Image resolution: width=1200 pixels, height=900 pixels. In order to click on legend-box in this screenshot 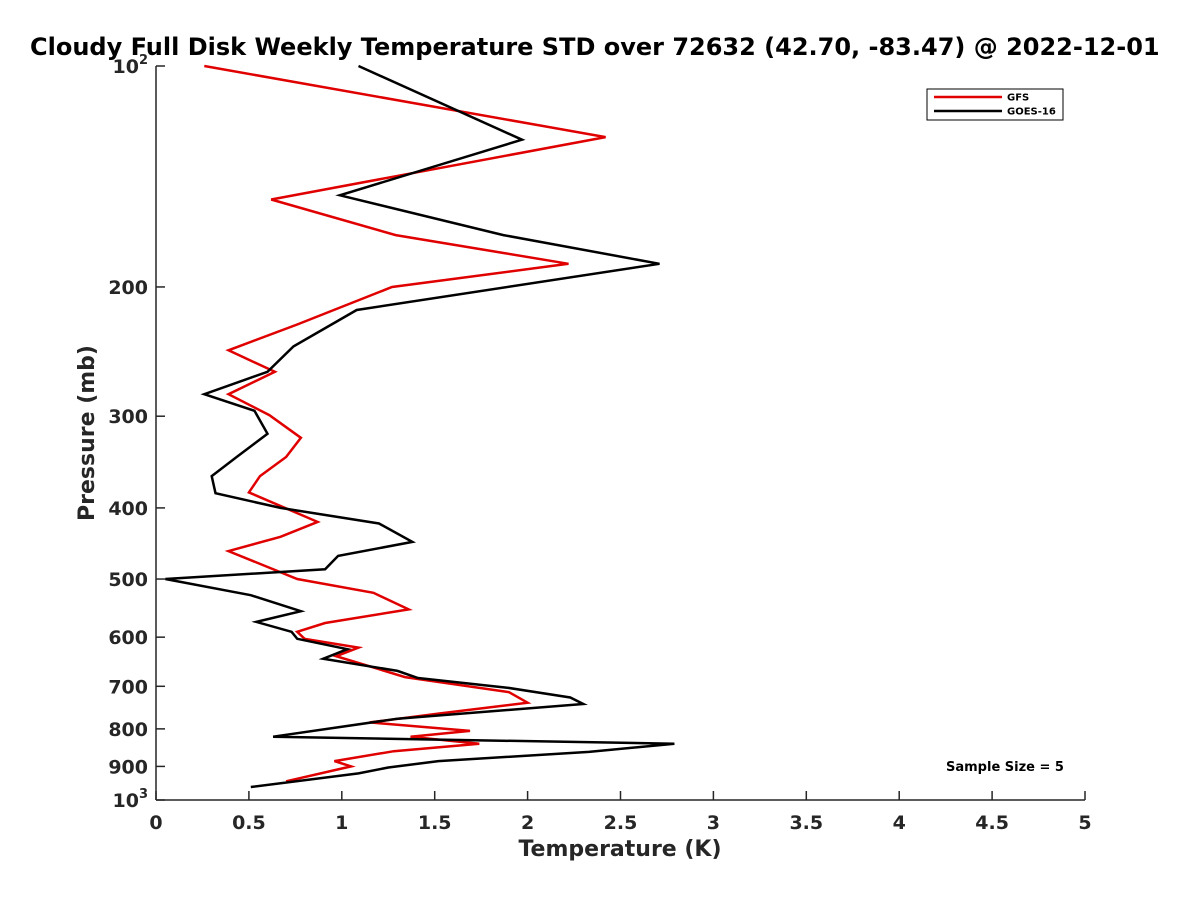, I will do `click(995, 104)`.